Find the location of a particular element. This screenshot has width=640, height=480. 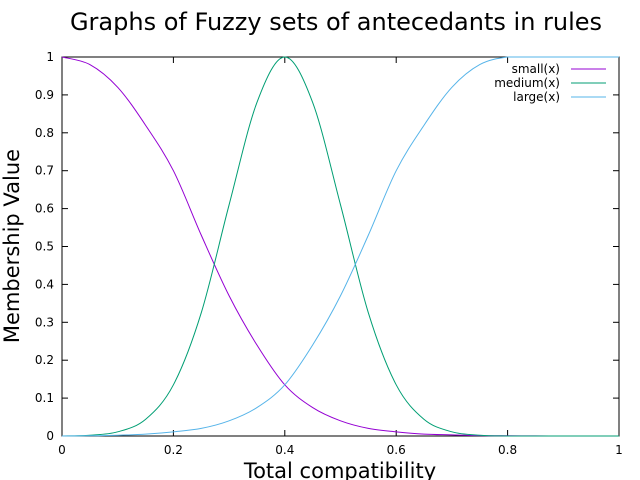

y-tick-label: 0.6 is located at coordinates (44, 209).